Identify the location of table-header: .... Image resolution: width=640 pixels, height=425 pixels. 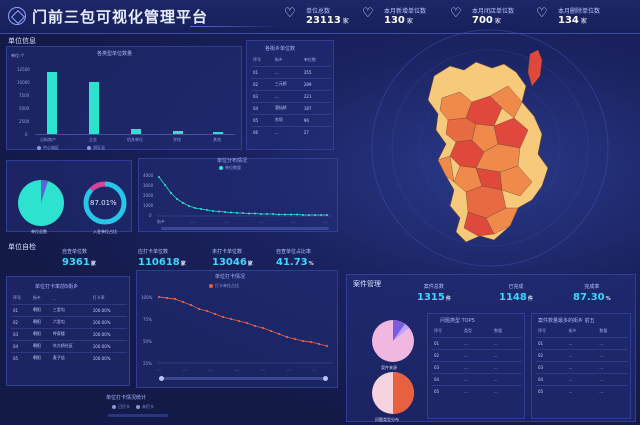
(54, 298).